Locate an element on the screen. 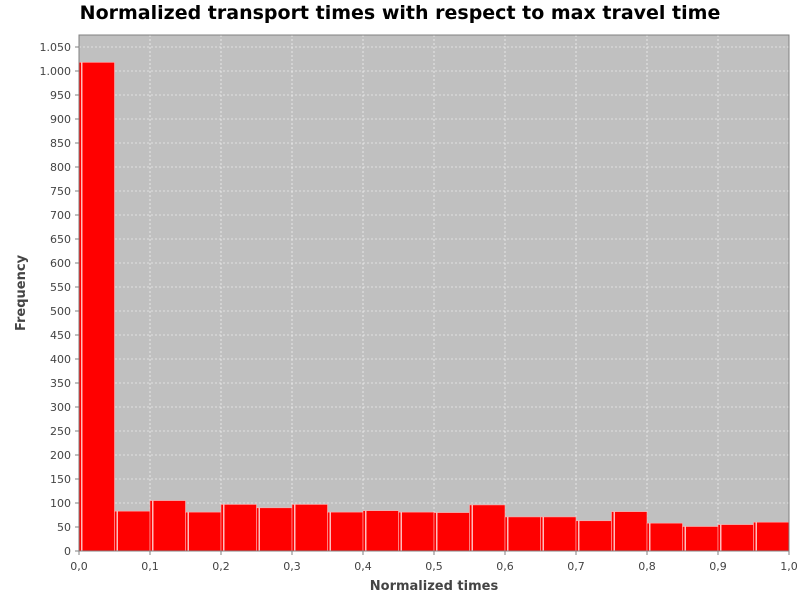  x-tick-label: 0,0 is located at coordinates (79, 566).